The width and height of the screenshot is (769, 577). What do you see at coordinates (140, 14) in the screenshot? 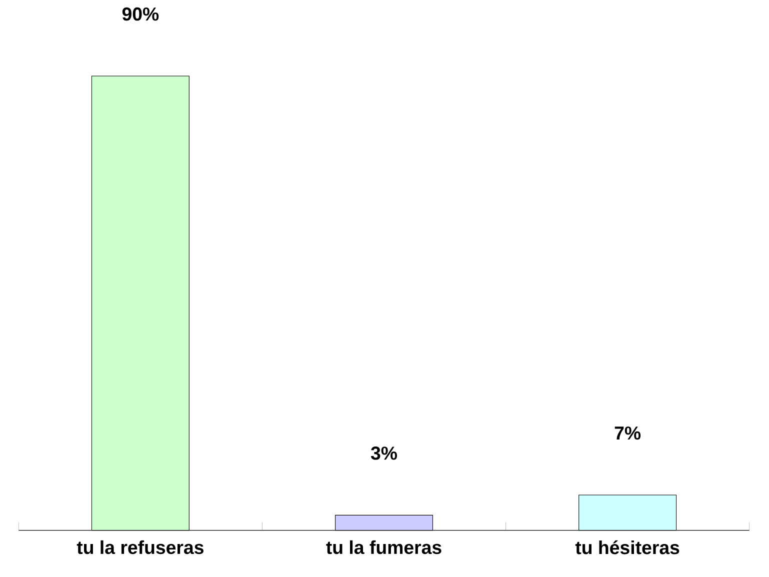
I see `data-label: 90%` at bounding box center [140, 14].